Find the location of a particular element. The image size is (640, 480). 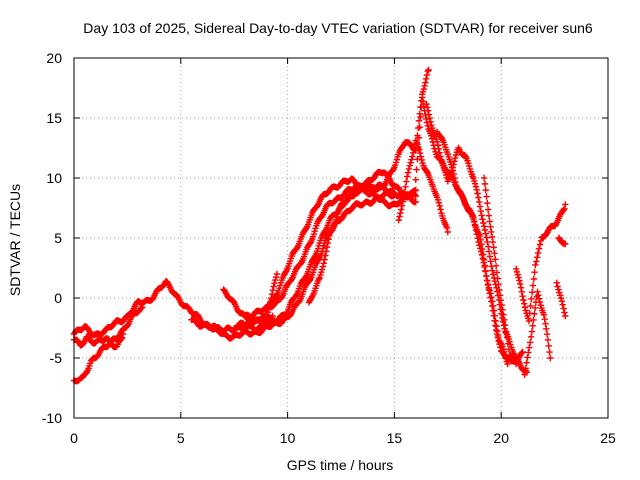

y-tick-label: 0 is located at coordinates (58, 298).